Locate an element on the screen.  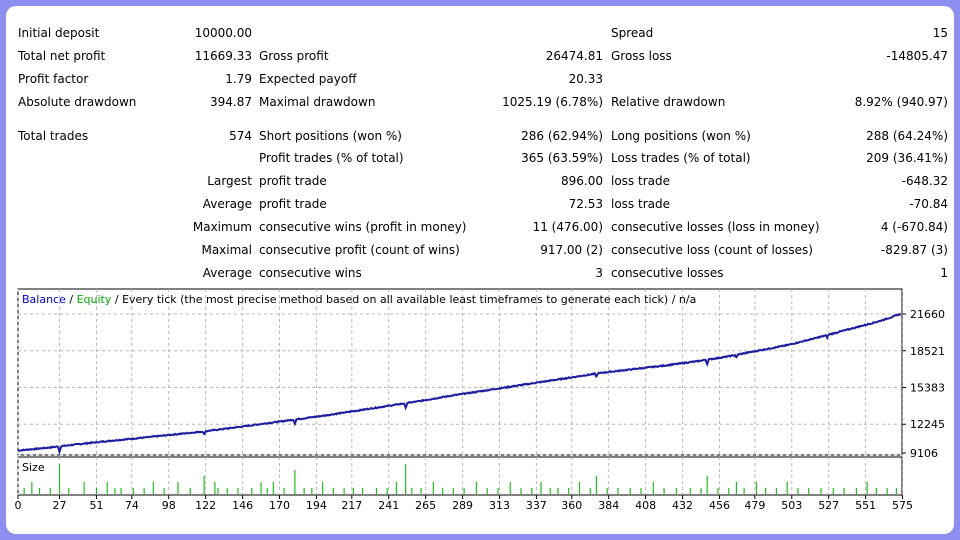
report-cell-c6: 4 (-670.84) is located at coordinates (914, 227).